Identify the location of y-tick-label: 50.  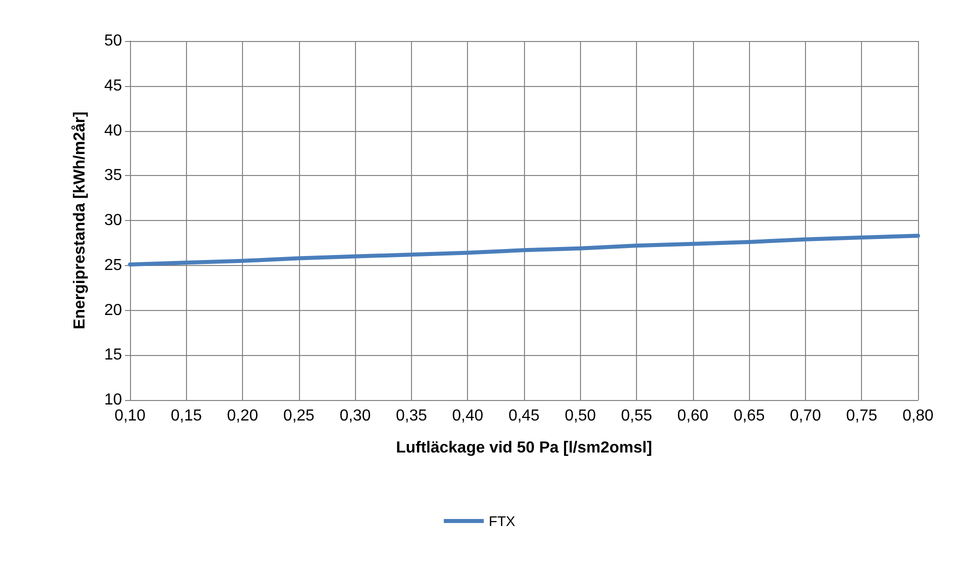
(113, 41).